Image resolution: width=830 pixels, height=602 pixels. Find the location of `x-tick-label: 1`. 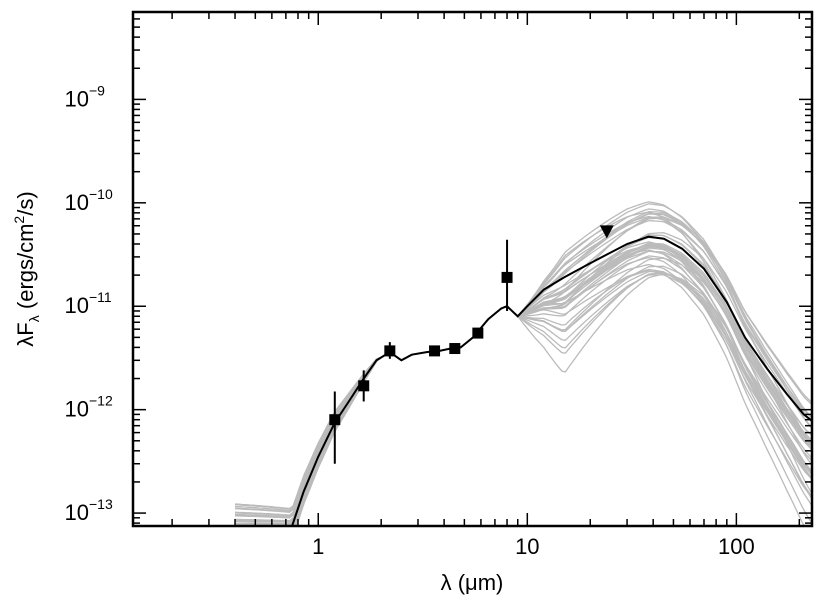

x-tick-label: 1 is located at coordinates (318, 546).